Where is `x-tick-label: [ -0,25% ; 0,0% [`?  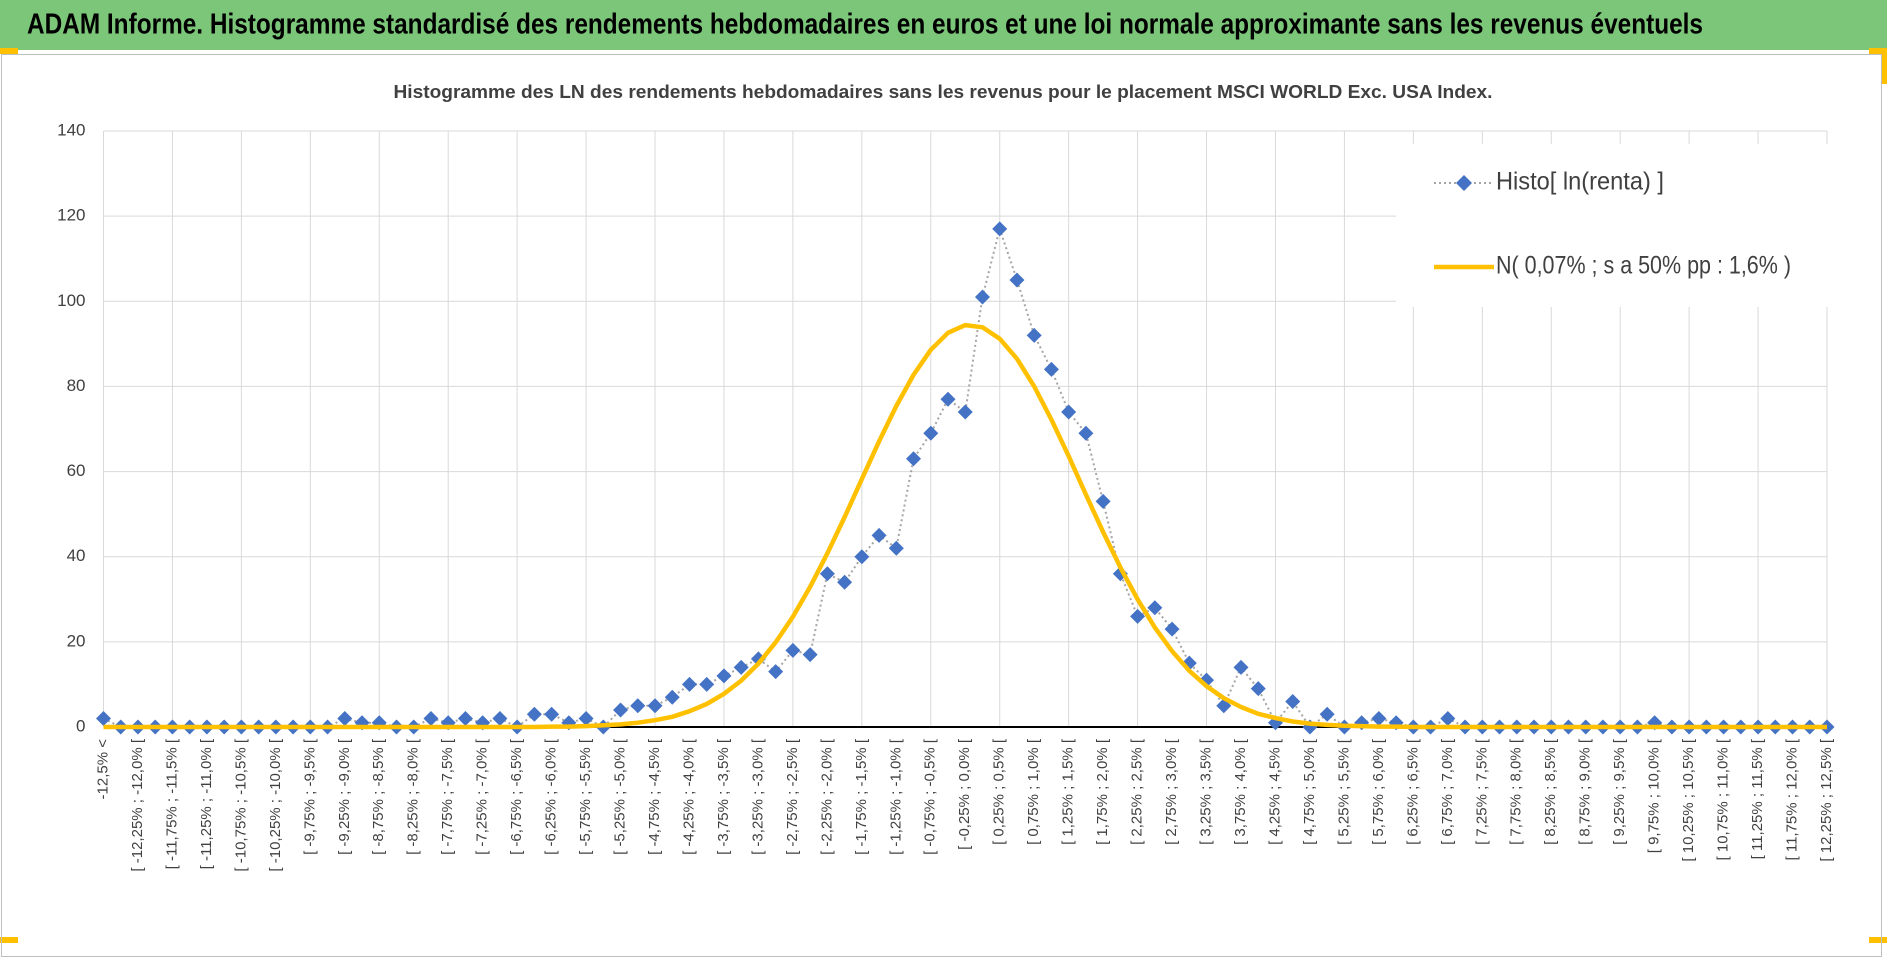 x-tick-label: [ -0,25% ; 0,0% [ is located at coordinates (964, 794).